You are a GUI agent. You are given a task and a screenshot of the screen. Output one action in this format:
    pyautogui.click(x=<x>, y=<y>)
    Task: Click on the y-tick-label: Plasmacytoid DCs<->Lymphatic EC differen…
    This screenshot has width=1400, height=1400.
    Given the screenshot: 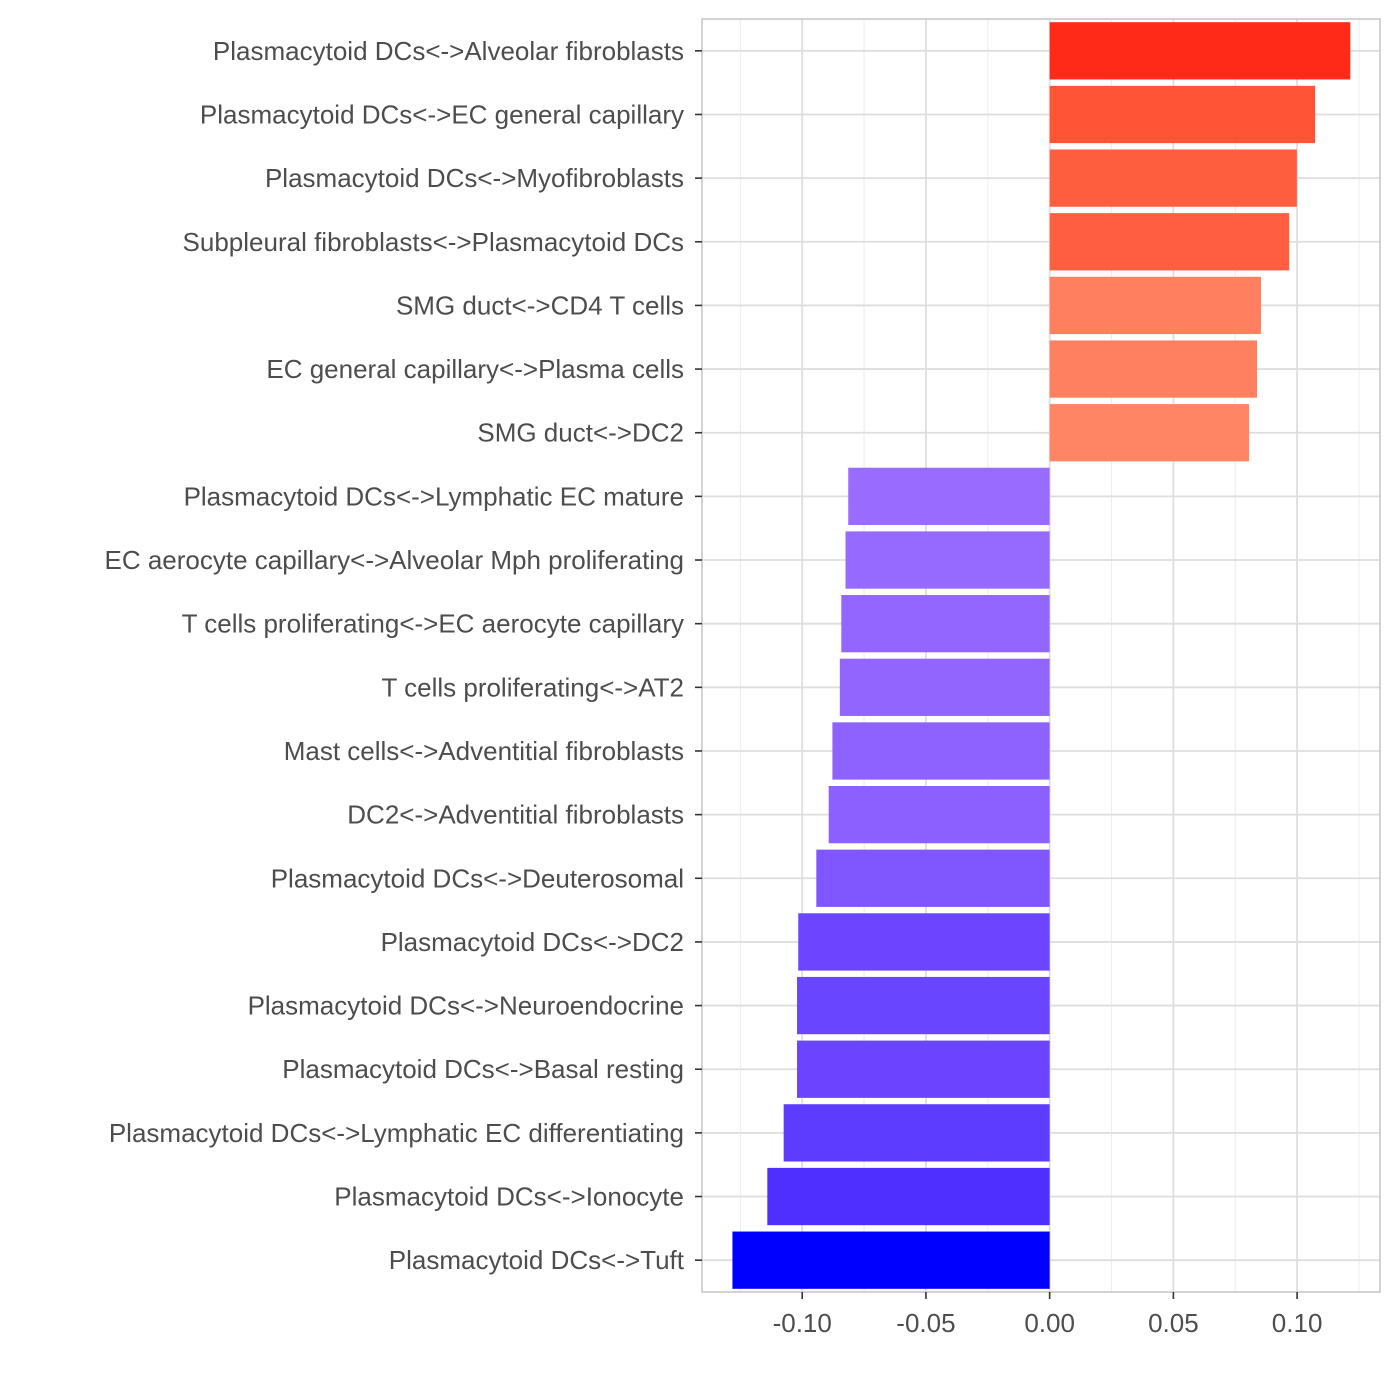 What is the action you would take?
    pyautogui.click(x=396, y=1133)
    